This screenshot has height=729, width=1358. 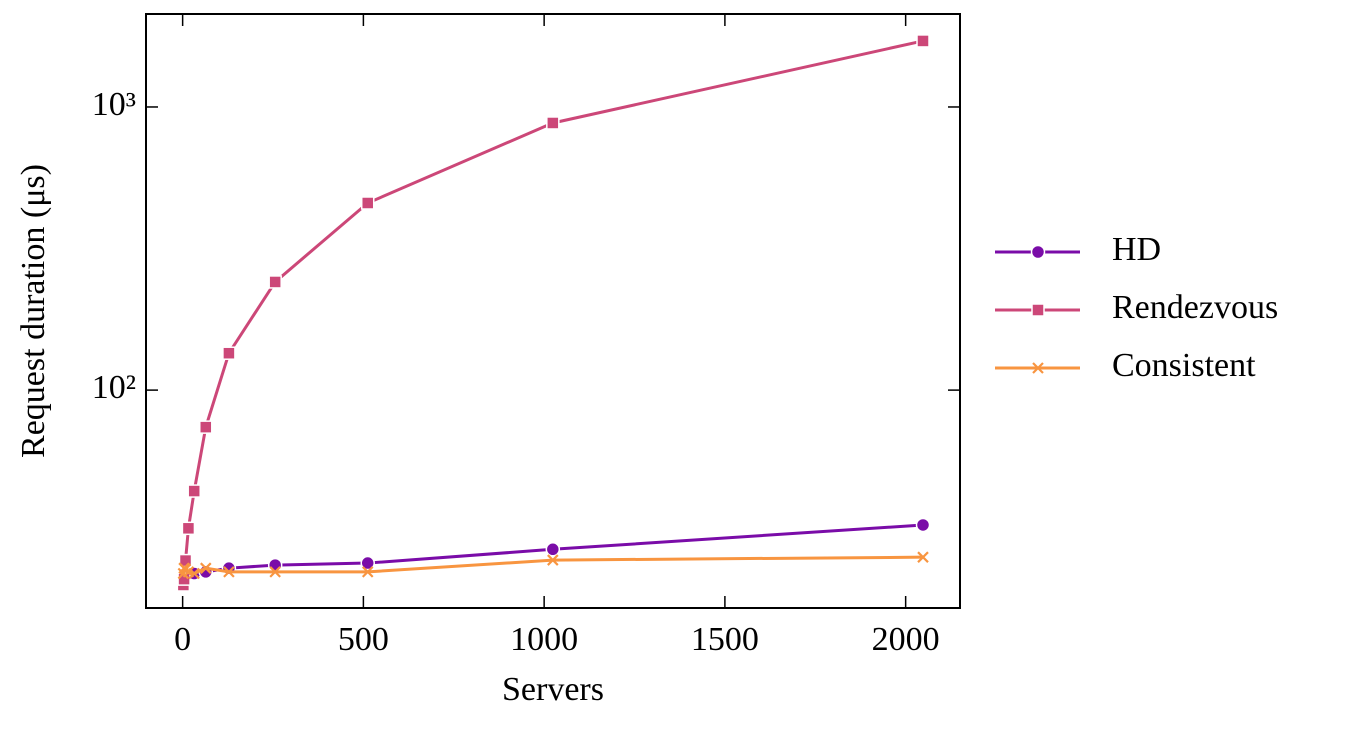 What do you see at coordinates (1195, 307) in the screenshot?
I see `legend-label: Rendezvous` at bounding box center [1195, 307].